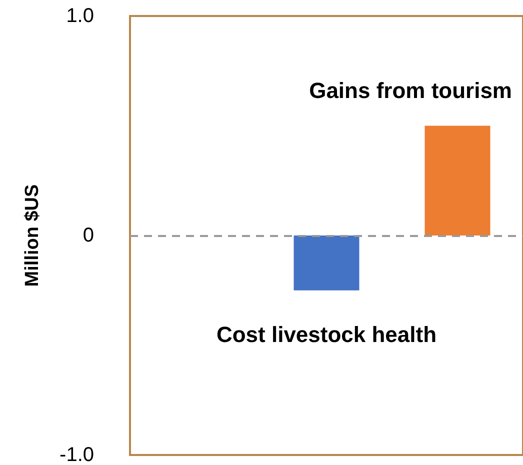 This screenshot has width=523, height=465. Describe the element at coordinates (32, 235) in the screenshot. I see `y-axis-title: Million $US` at that location.